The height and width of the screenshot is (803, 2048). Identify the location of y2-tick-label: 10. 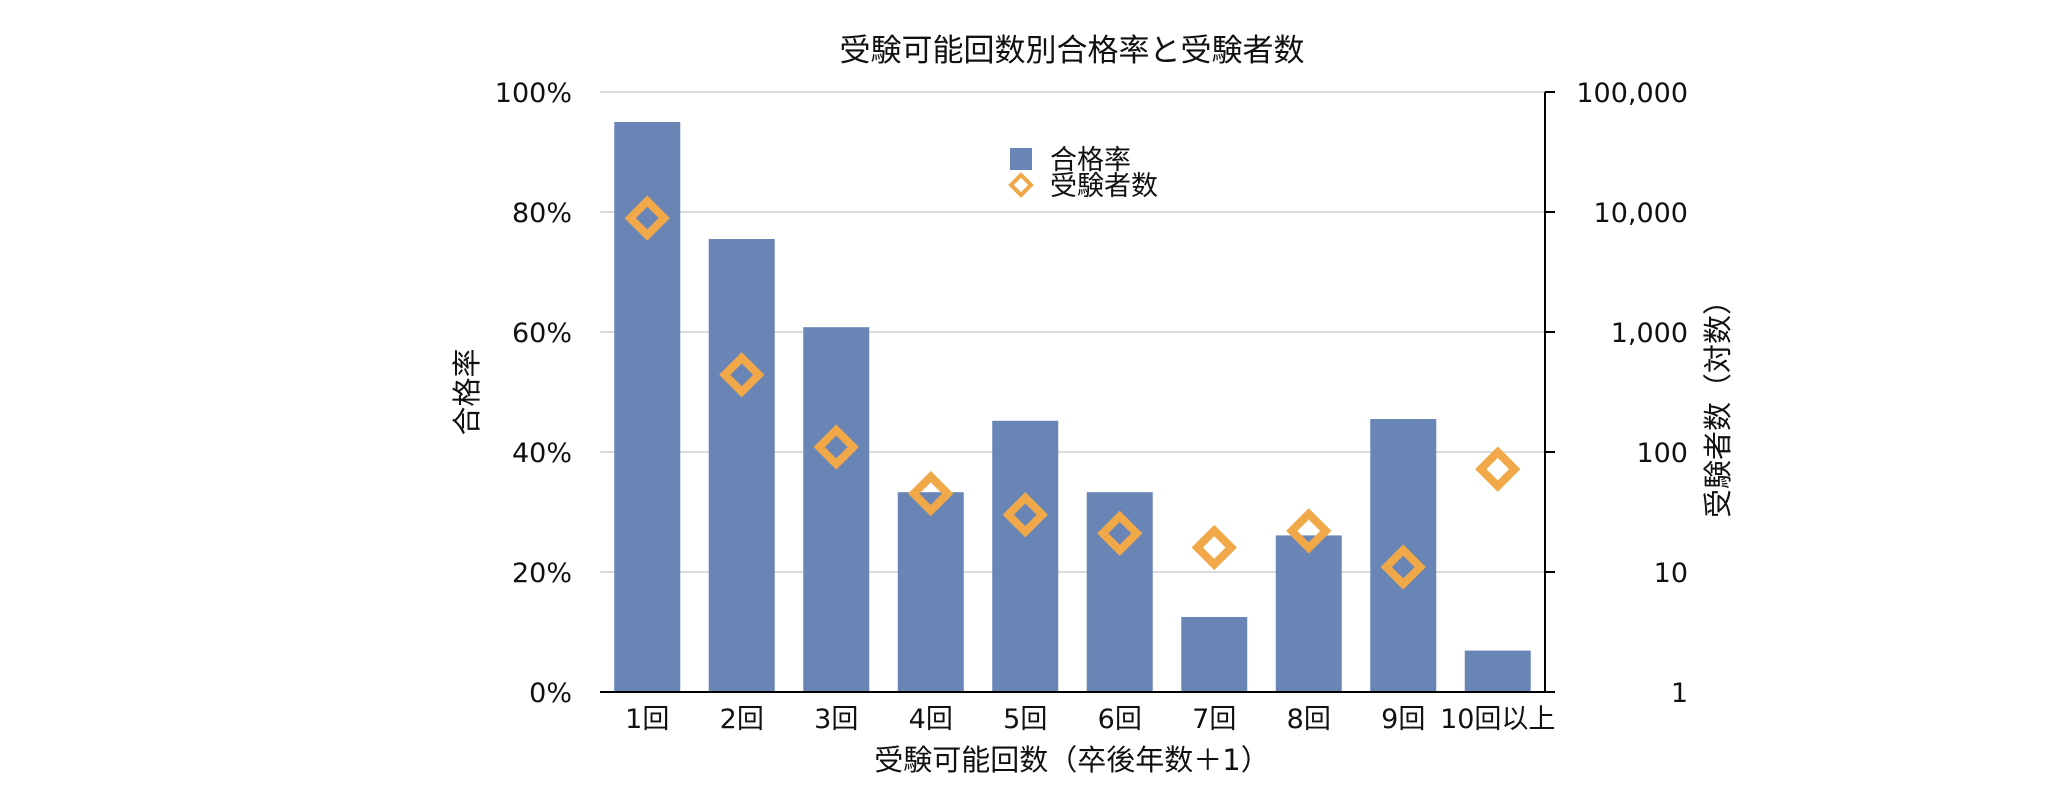
(1671, 573).